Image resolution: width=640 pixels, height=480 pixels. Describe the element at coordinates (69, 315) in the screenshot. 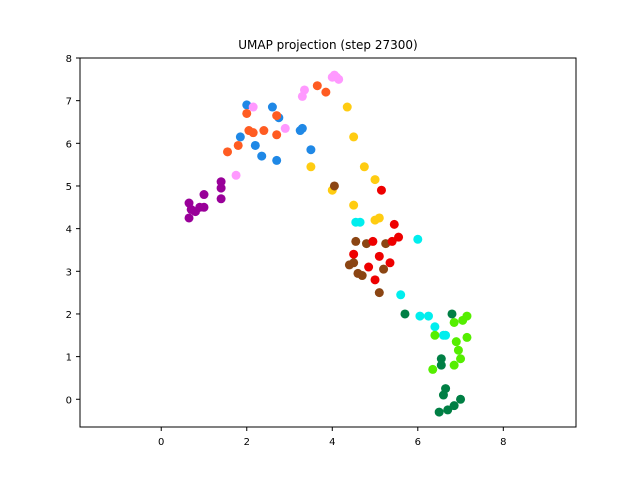

I see `y-tick-label: 2` at that location.